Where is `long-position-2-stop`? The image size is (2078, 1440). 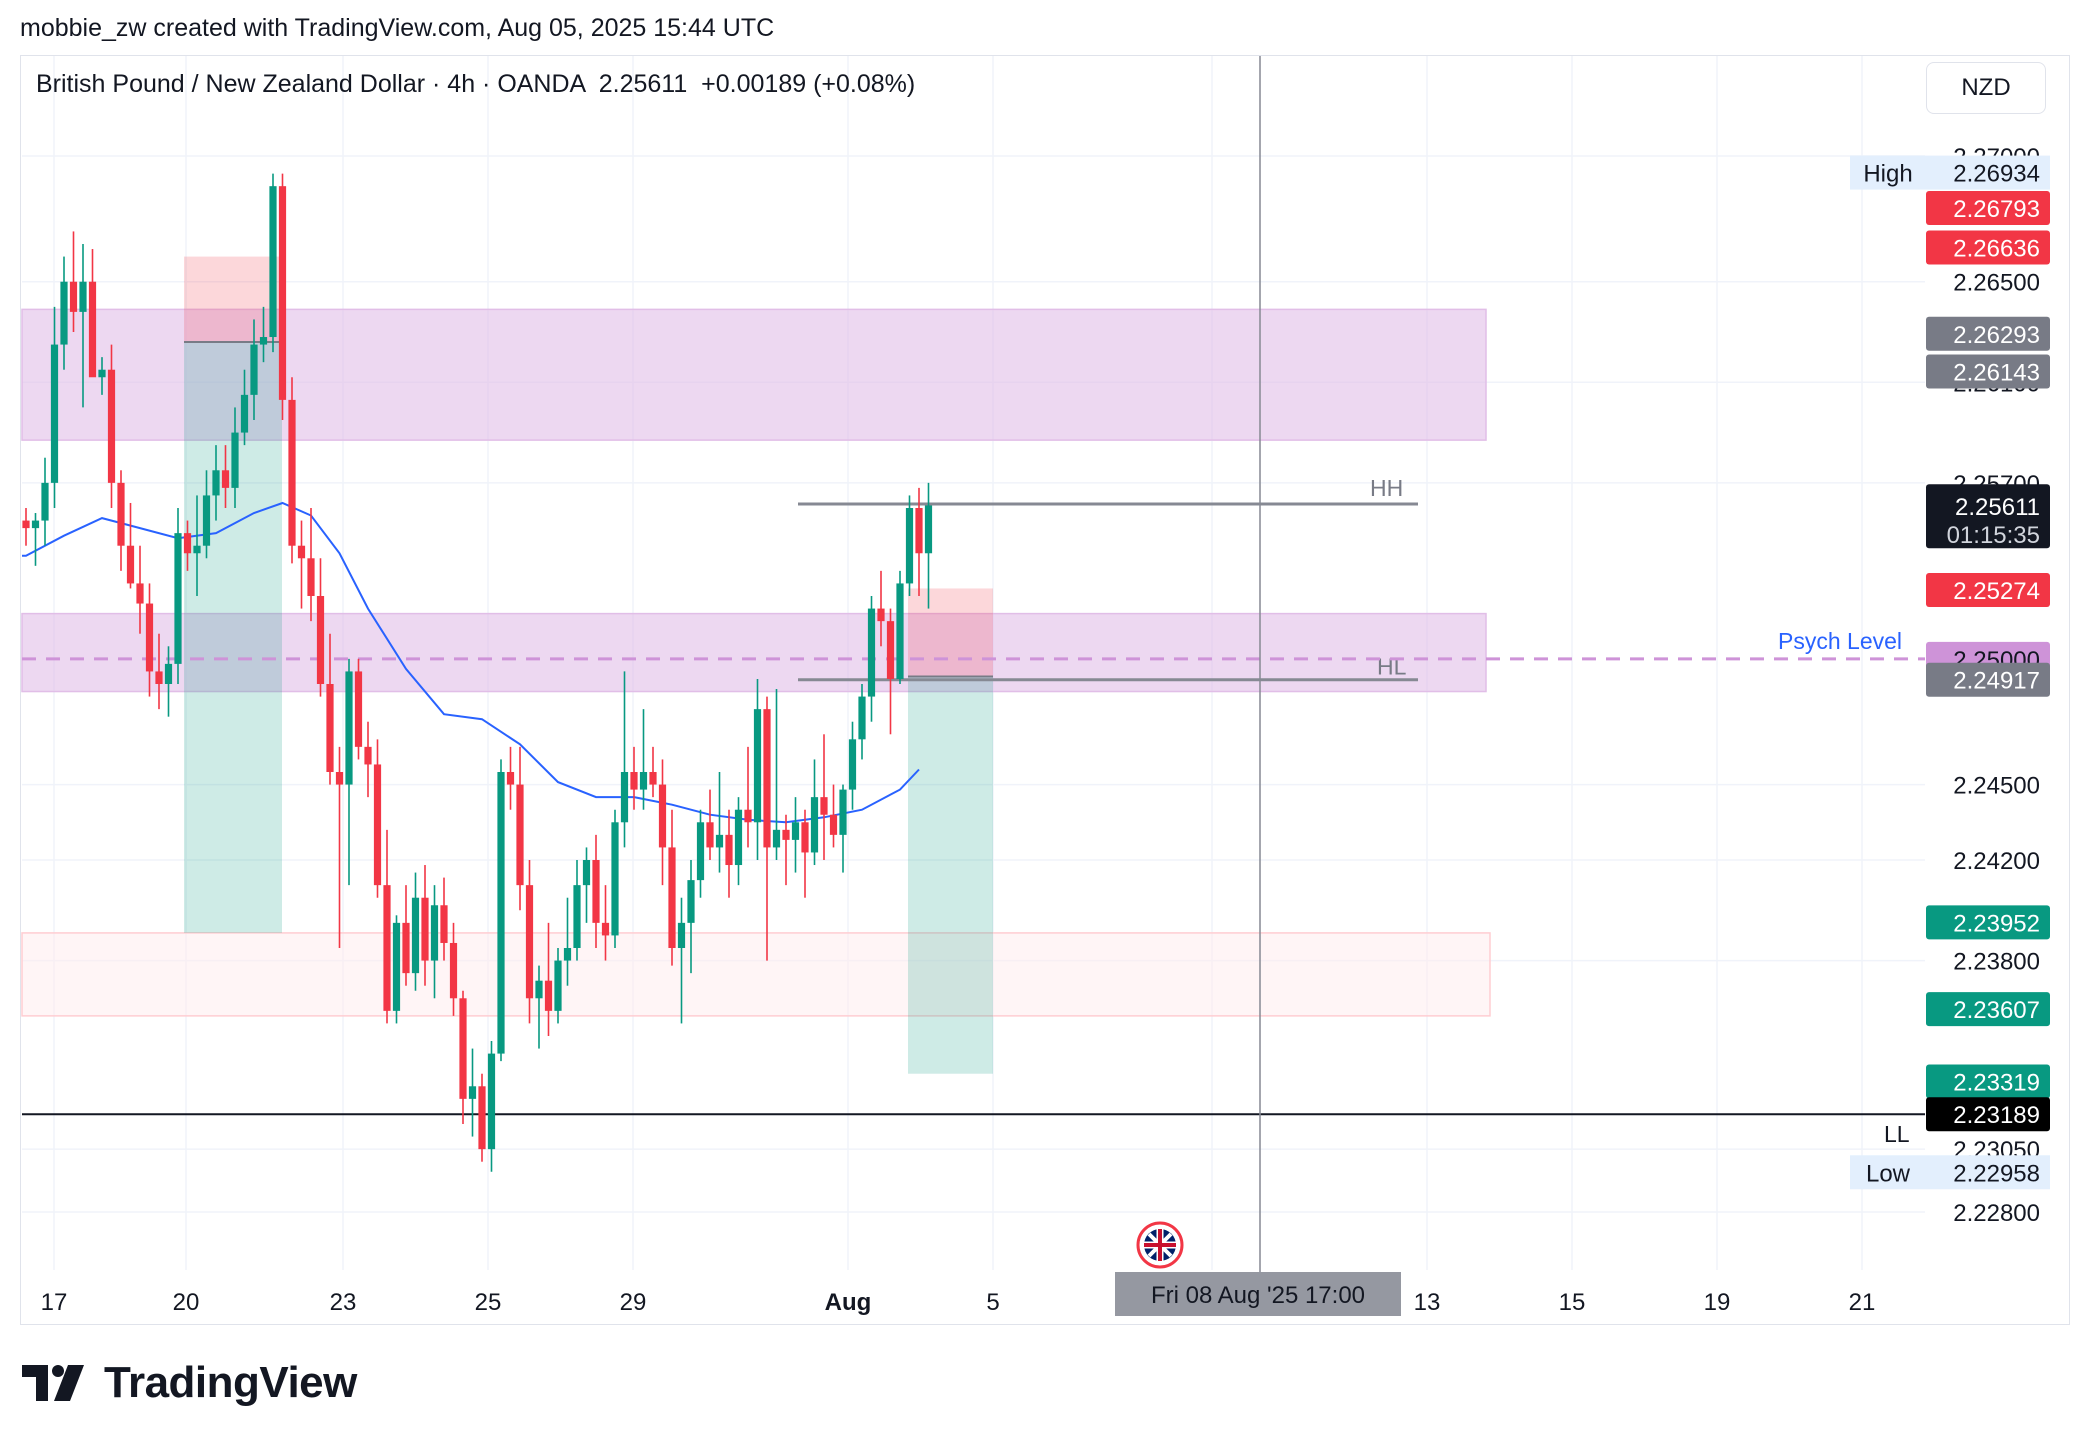
long-position-2-stop is located at coordinates (950, 632).